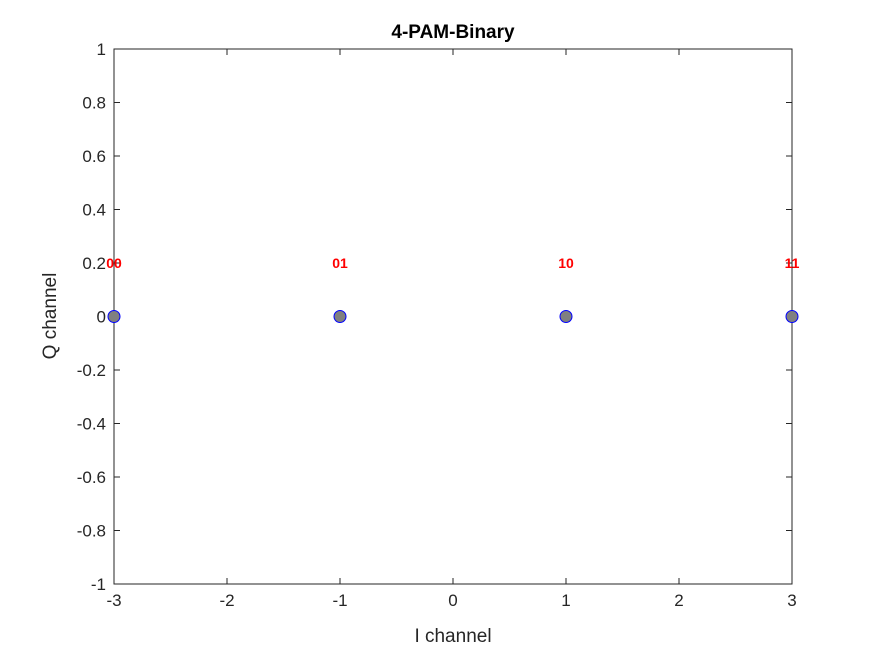 The image size is (875, 661). I want to click on x-tick-label: -2, so click(226, 600).